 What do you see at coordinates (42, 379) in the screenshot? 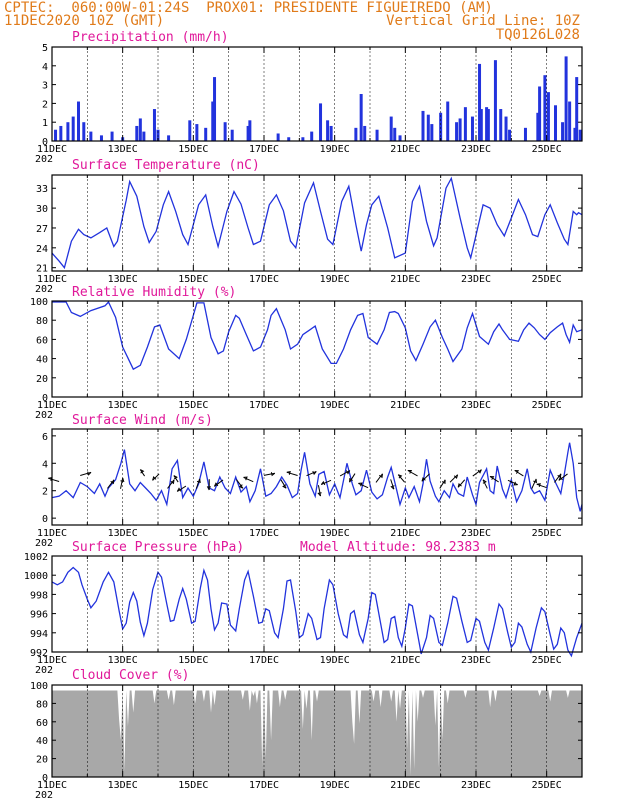
I see `y-tick-label: 20` at bounding box center [42, 379].